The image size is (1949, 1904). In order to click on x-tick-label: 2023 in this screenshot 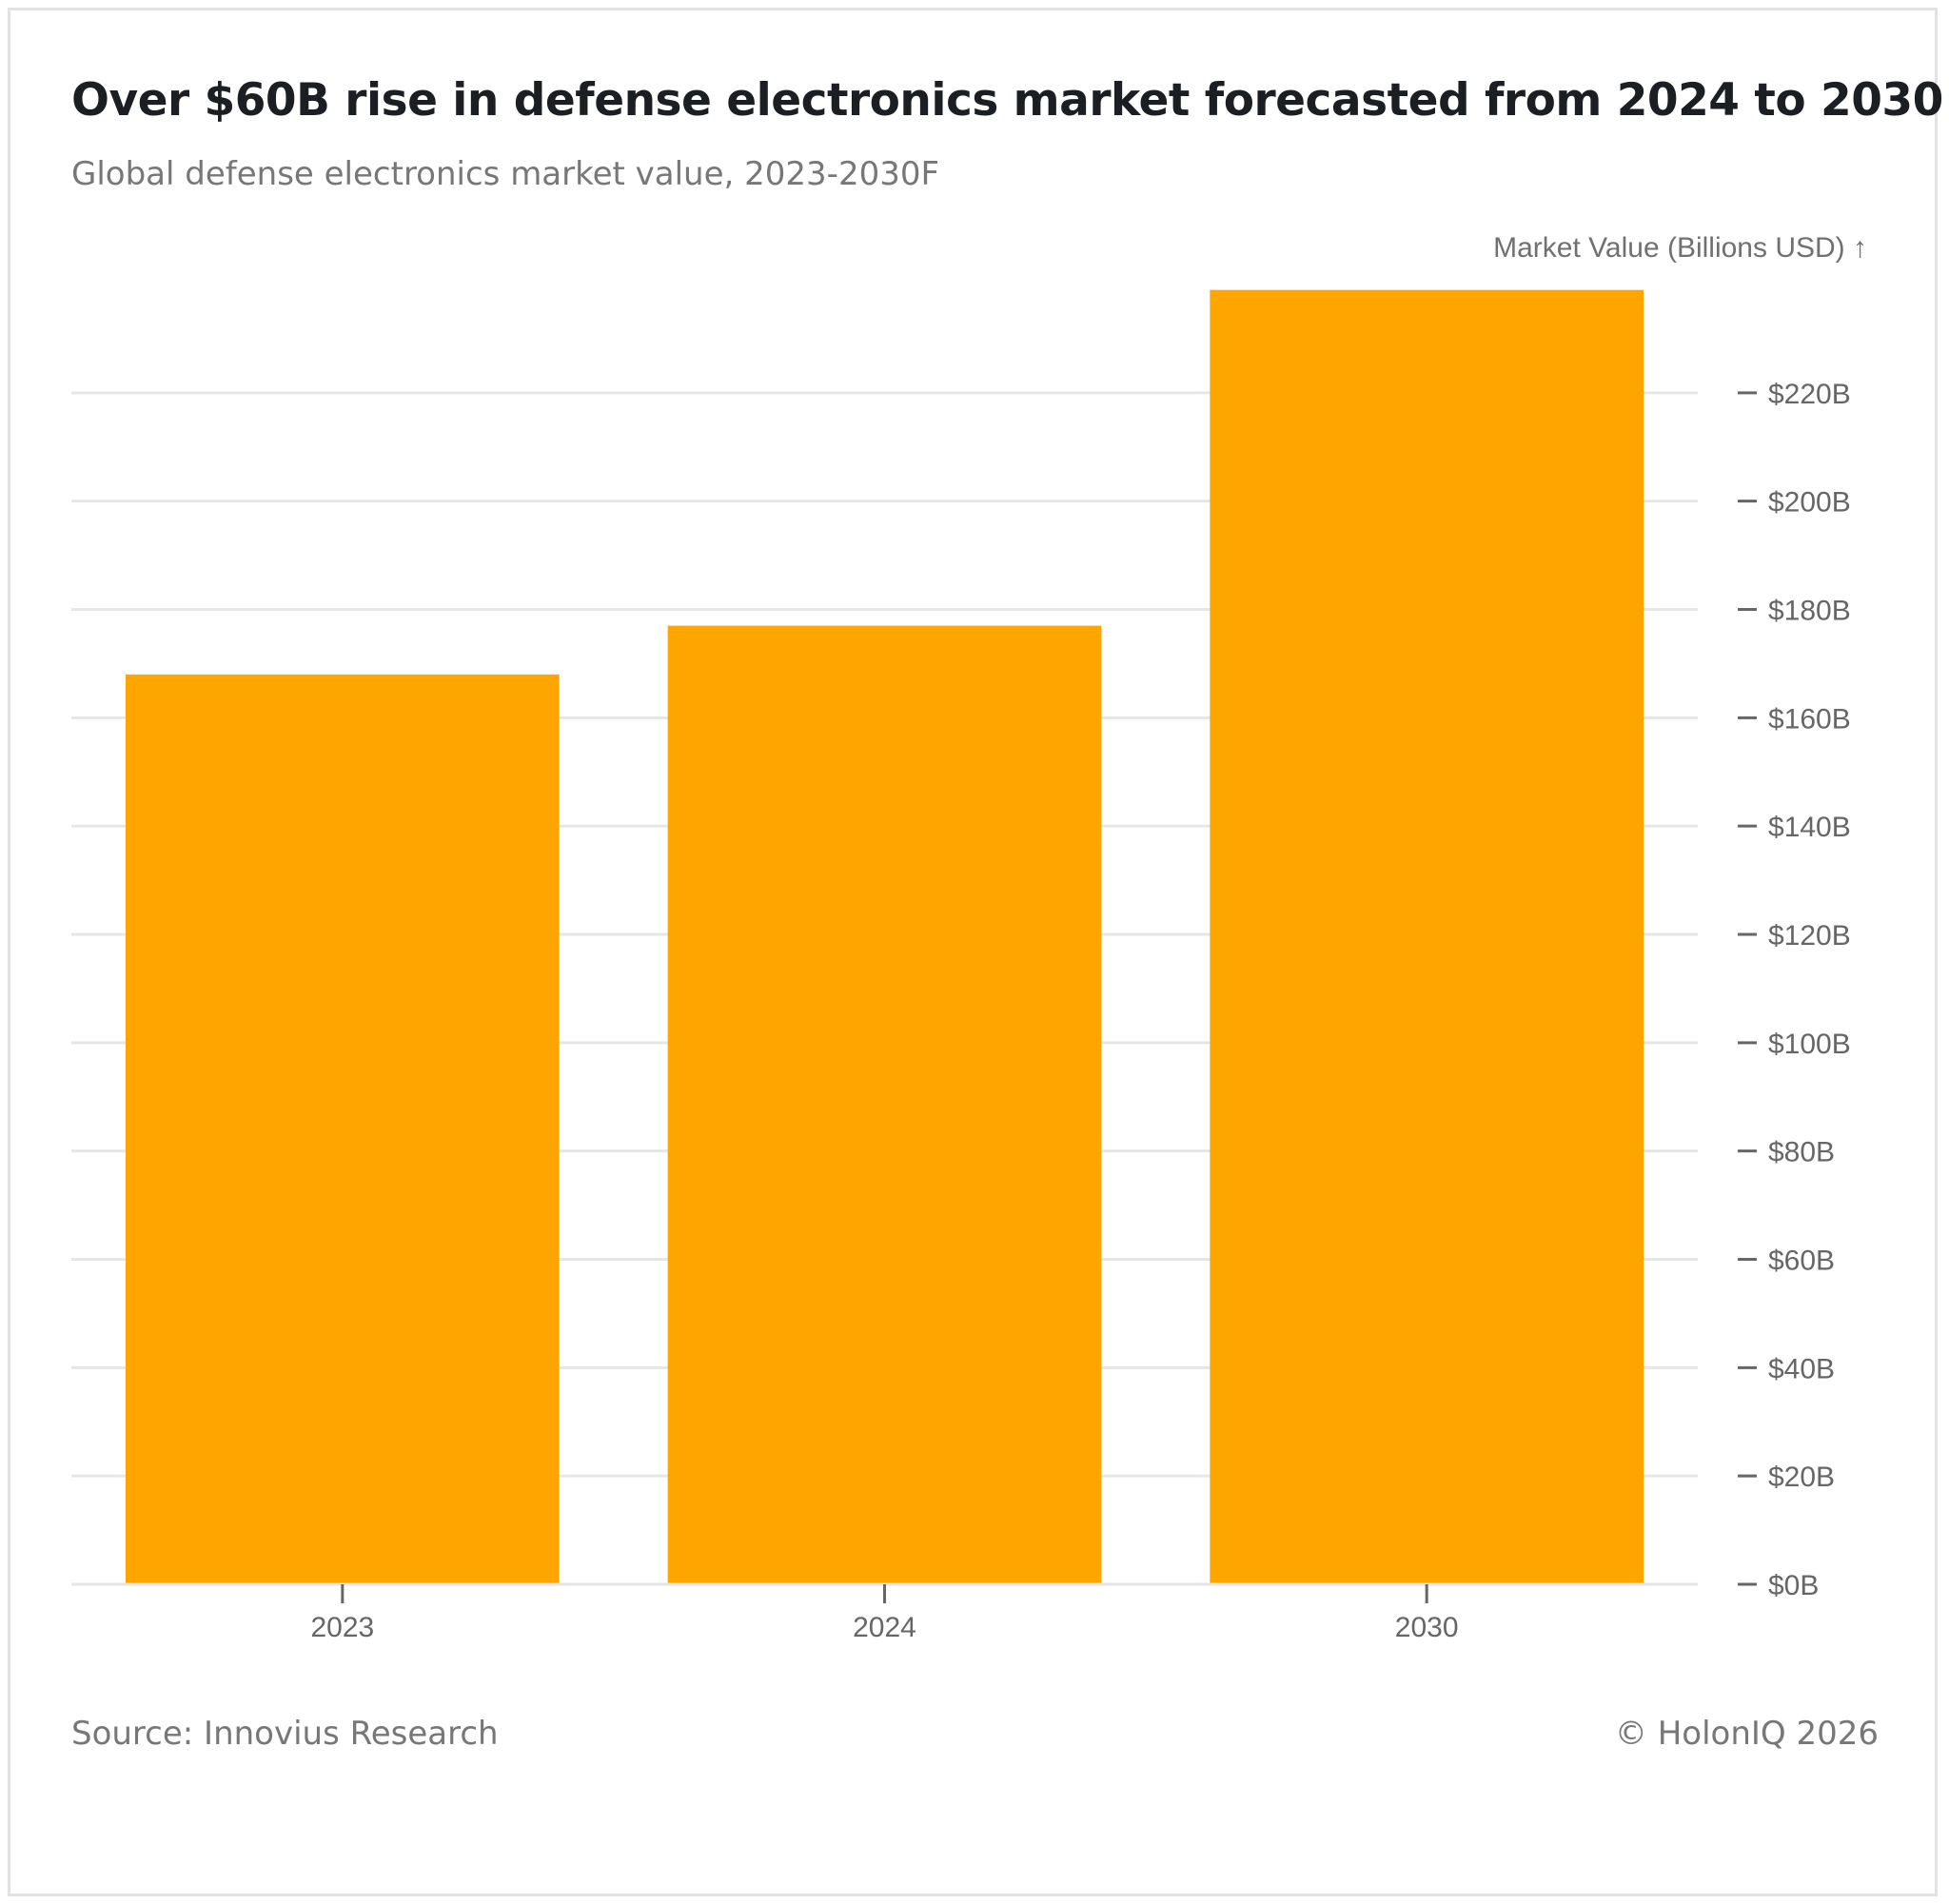, I will do `click(342, 1627)`.